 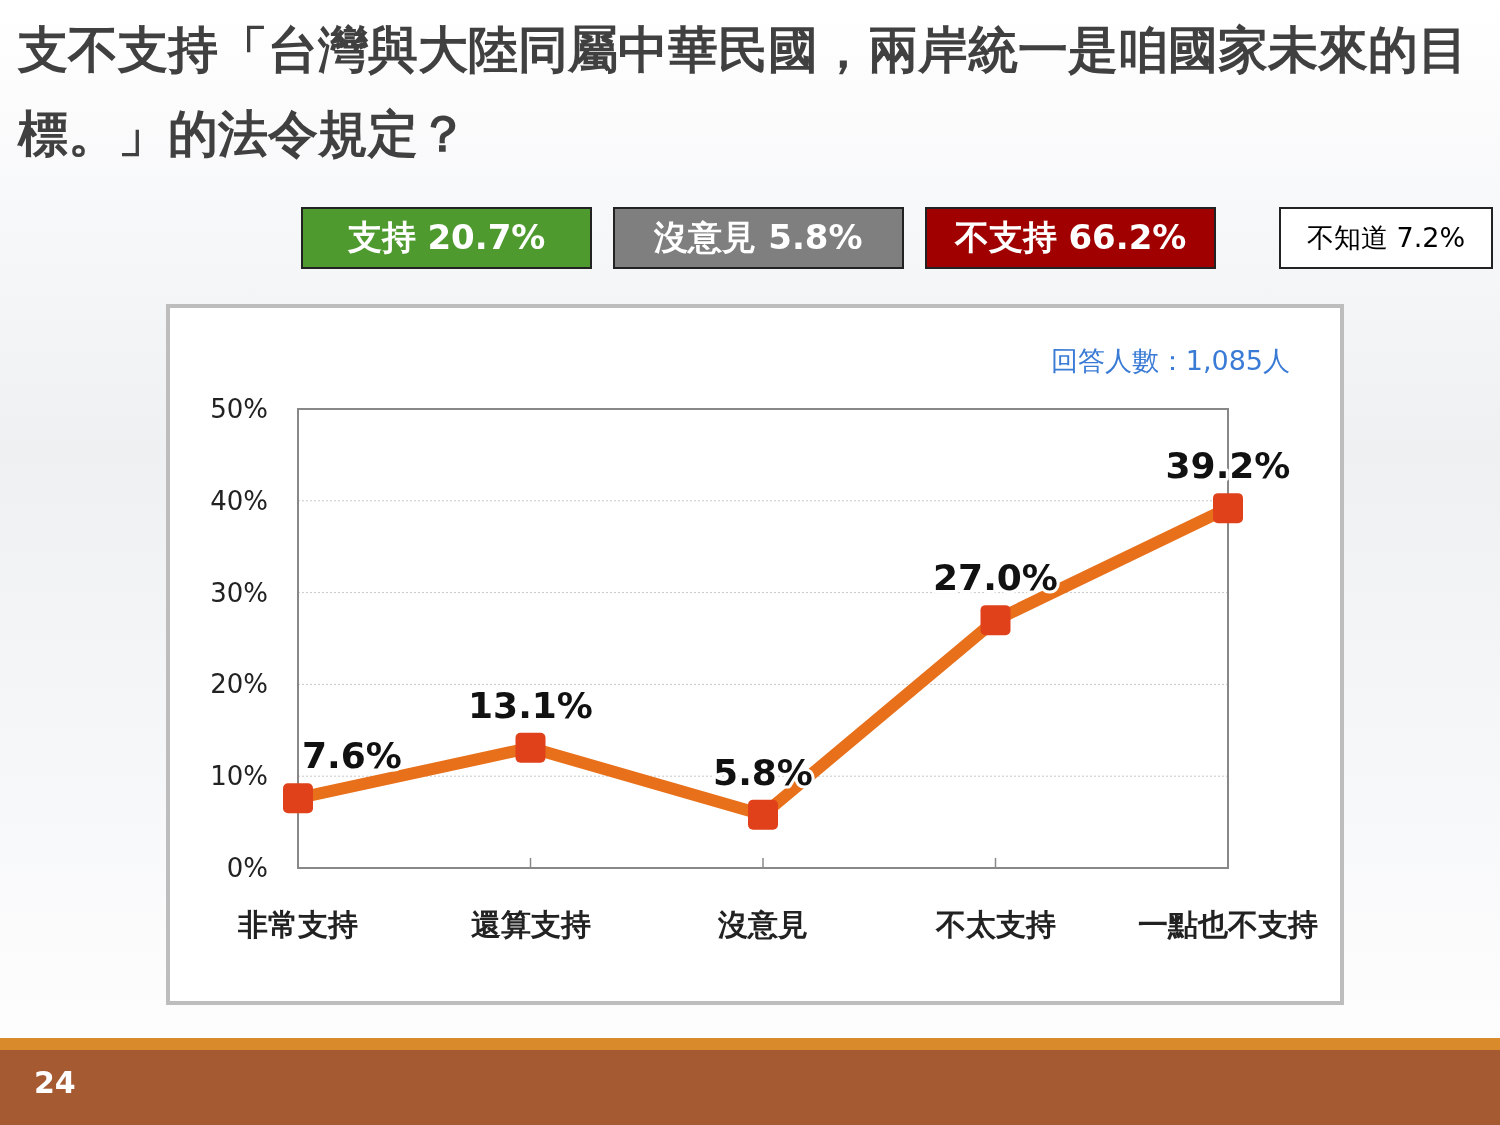 I want to click on x-tick-label: 不太支持, so click(x=995, y=924).